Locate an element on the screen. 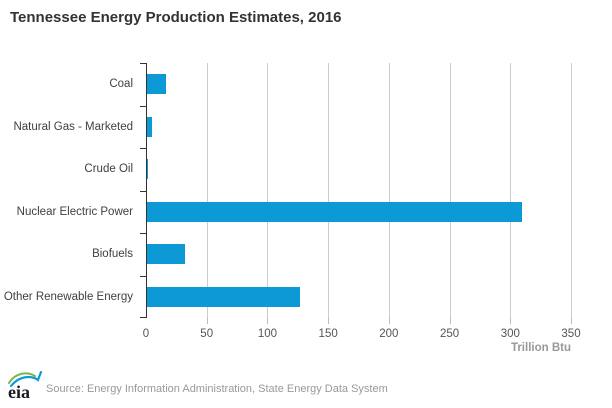  y-axis-line is located at coordinates (146, 190).